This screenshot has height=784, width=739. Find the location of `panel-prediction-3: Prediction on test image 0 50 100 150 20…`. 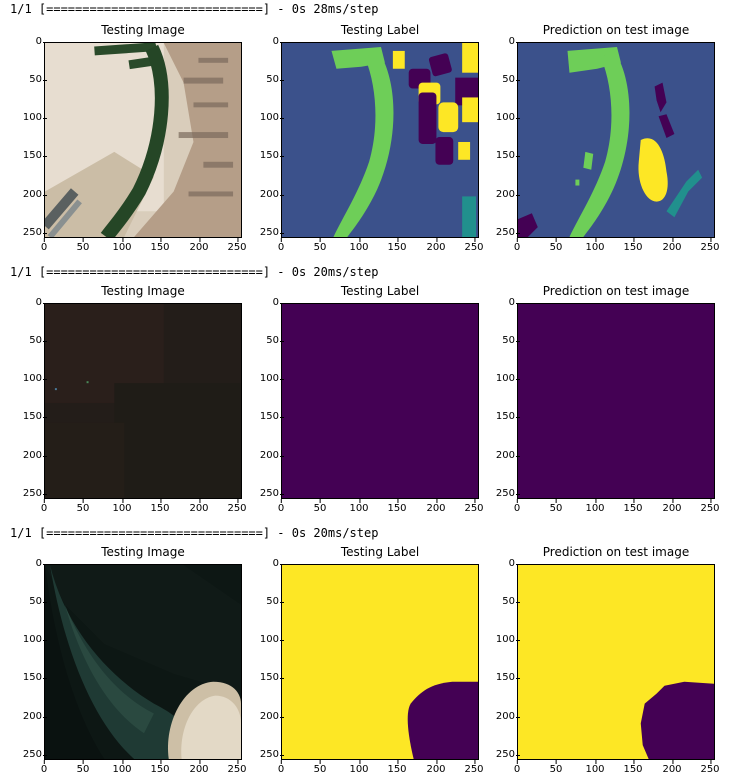

panel-prediction-3: Prediction on test image 0 50 100 150 20… is located at coordinates (608, 660).